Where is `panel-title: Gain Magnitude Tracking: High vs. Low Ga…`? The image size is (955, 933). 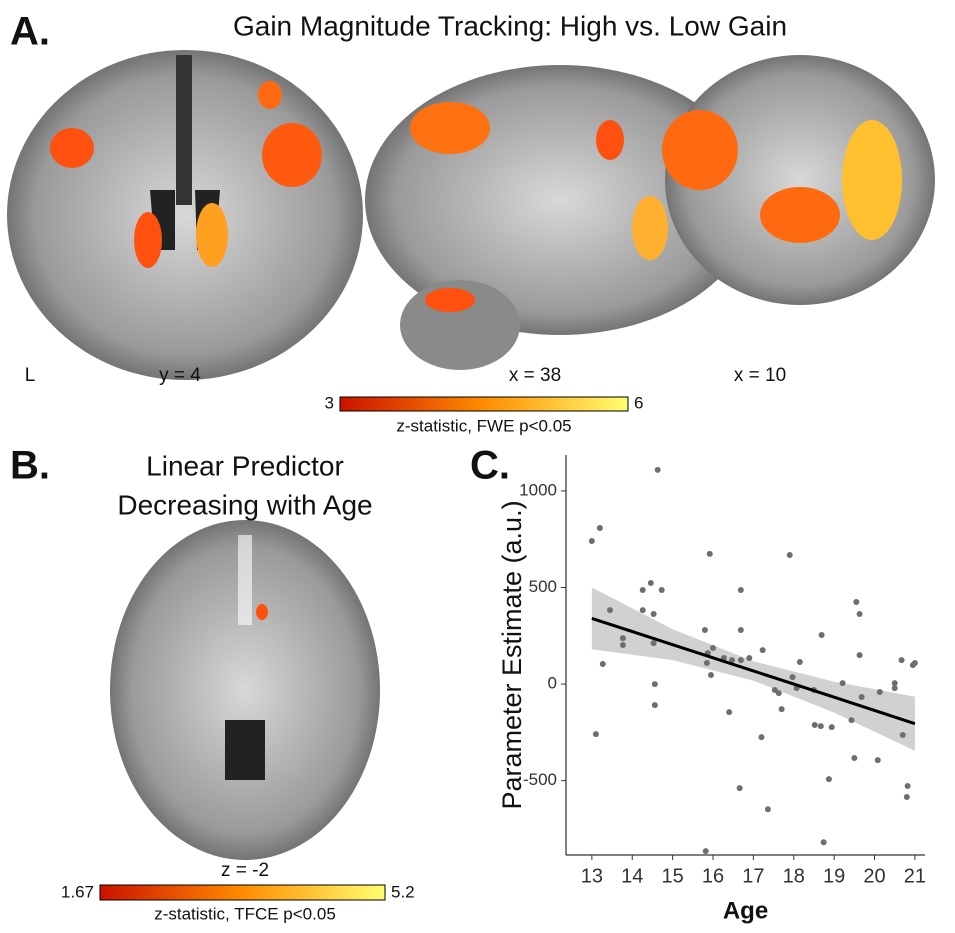 panel-title: Gain Magnitude Tracking: High vs. Low Ga… is located at coordinates (510, 25).